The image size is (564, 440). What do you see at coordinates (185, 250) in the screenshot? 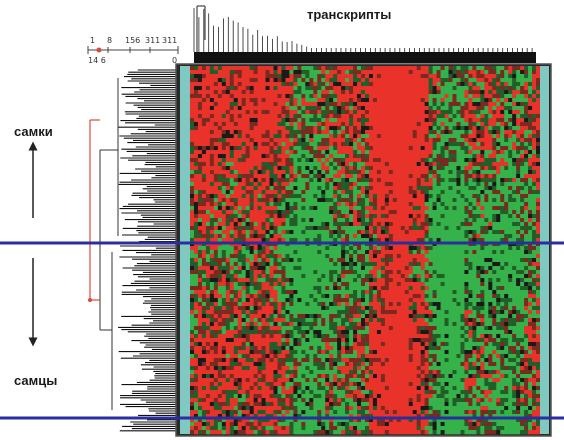
I see `side-annotation-left` at bounding box center [185, 250].